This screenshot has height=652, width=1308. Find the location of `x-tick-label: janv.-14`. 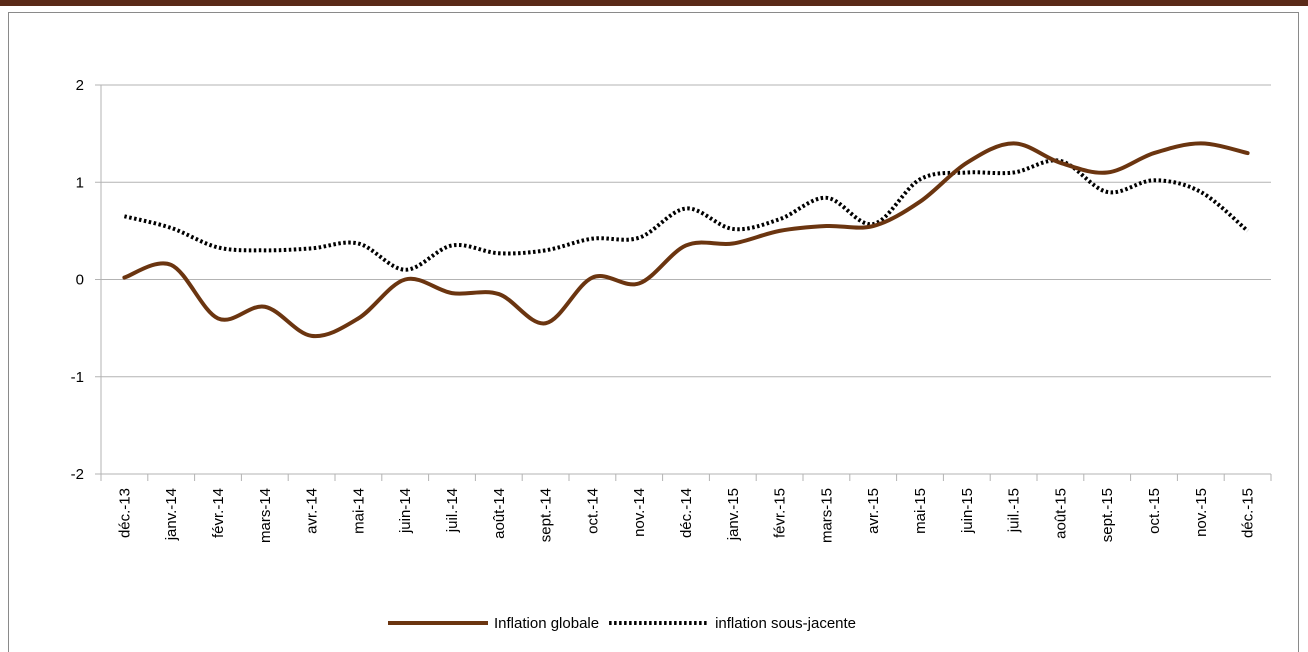

x-tick-label: janv.-14 is located at coordinates (171, 514).